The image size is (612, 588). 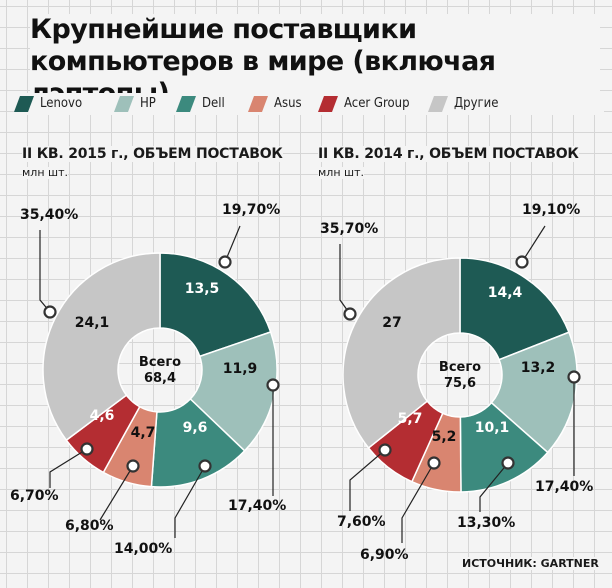 What do you see at coordinates (89, 526) in the screenshot?
I see `slice-percent-label: 6,80%` at bounding box center [89, 526].